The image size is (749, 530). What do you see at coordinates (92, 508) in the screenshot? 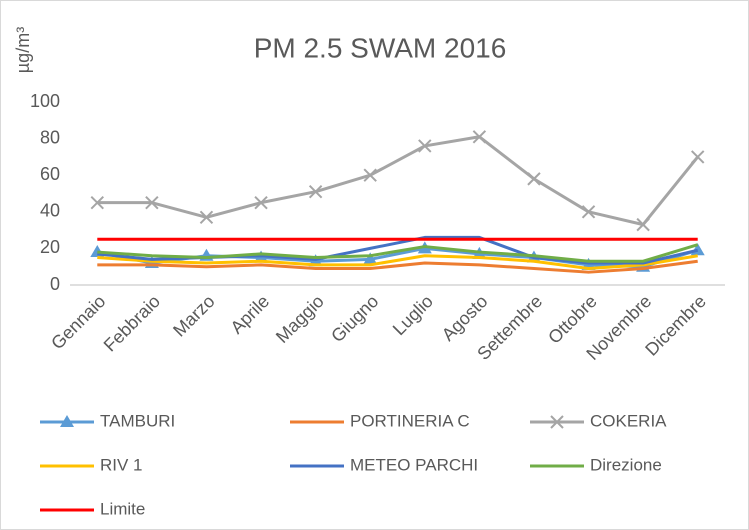
I see `legend-item: Limite` at bounding box center [92, 508].